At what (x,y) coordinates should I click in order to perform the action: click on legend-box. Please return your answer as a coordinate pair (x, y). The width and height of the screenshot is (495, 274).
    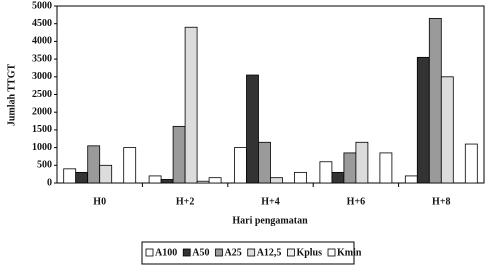
    Looking at the image, I should click on (248, 253).